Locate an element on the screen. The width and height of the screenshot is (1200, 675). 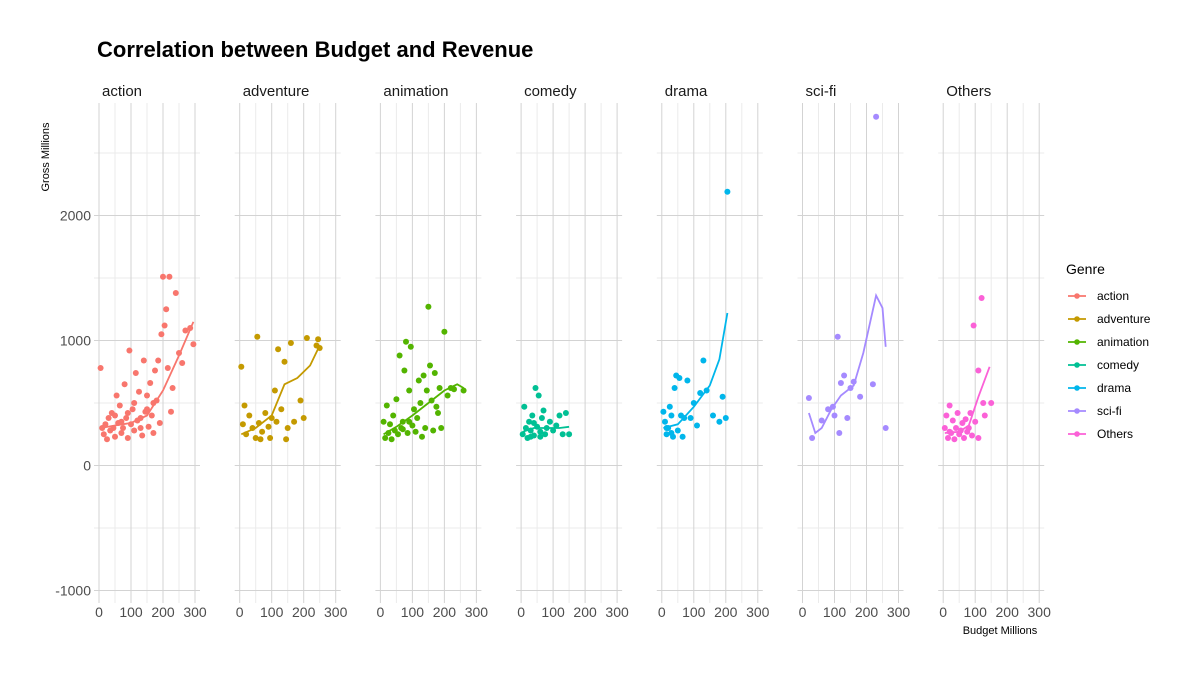
facet-label: animation is located at coordinates (415, 91).